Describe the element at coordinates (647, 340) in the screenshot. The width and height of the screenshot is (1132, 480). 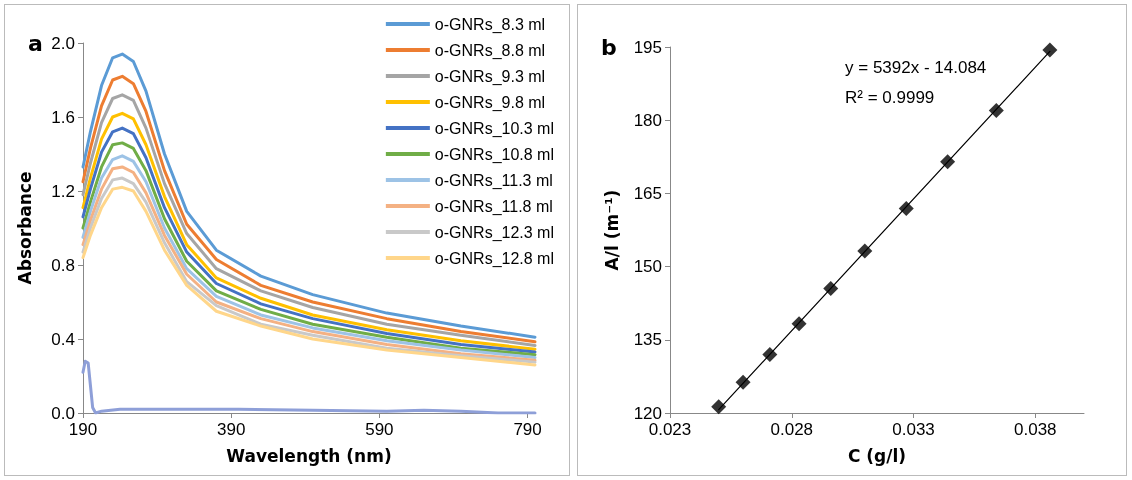
I see `y-tick-label: 135` at that location.